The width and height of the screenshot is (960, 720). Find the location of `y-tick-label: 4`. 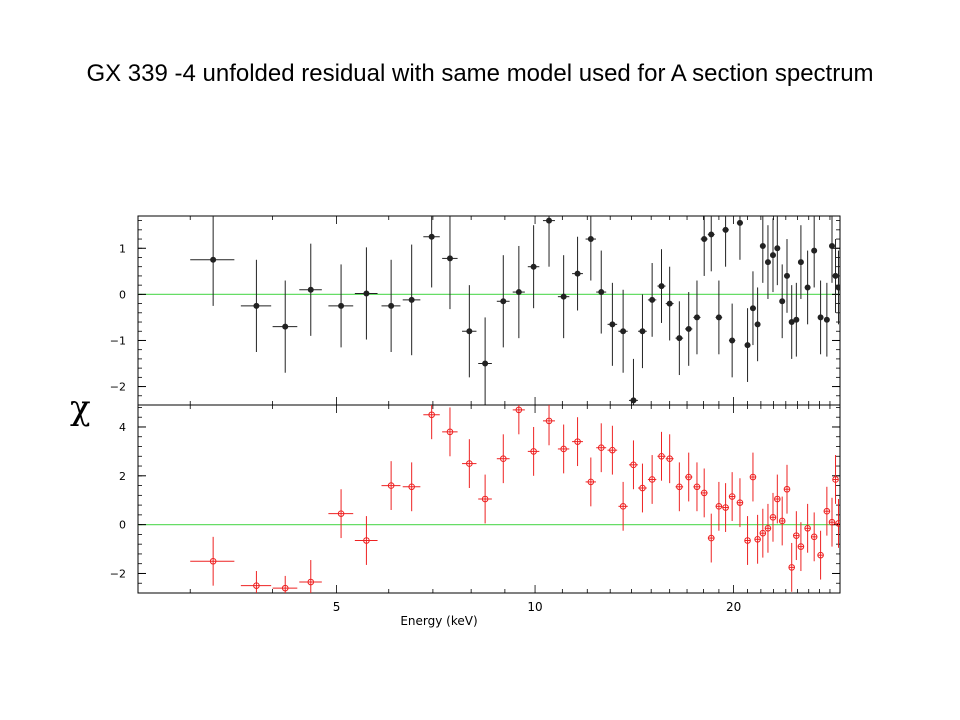

y-tick-label: 4 is located at coordinates (122, 427).